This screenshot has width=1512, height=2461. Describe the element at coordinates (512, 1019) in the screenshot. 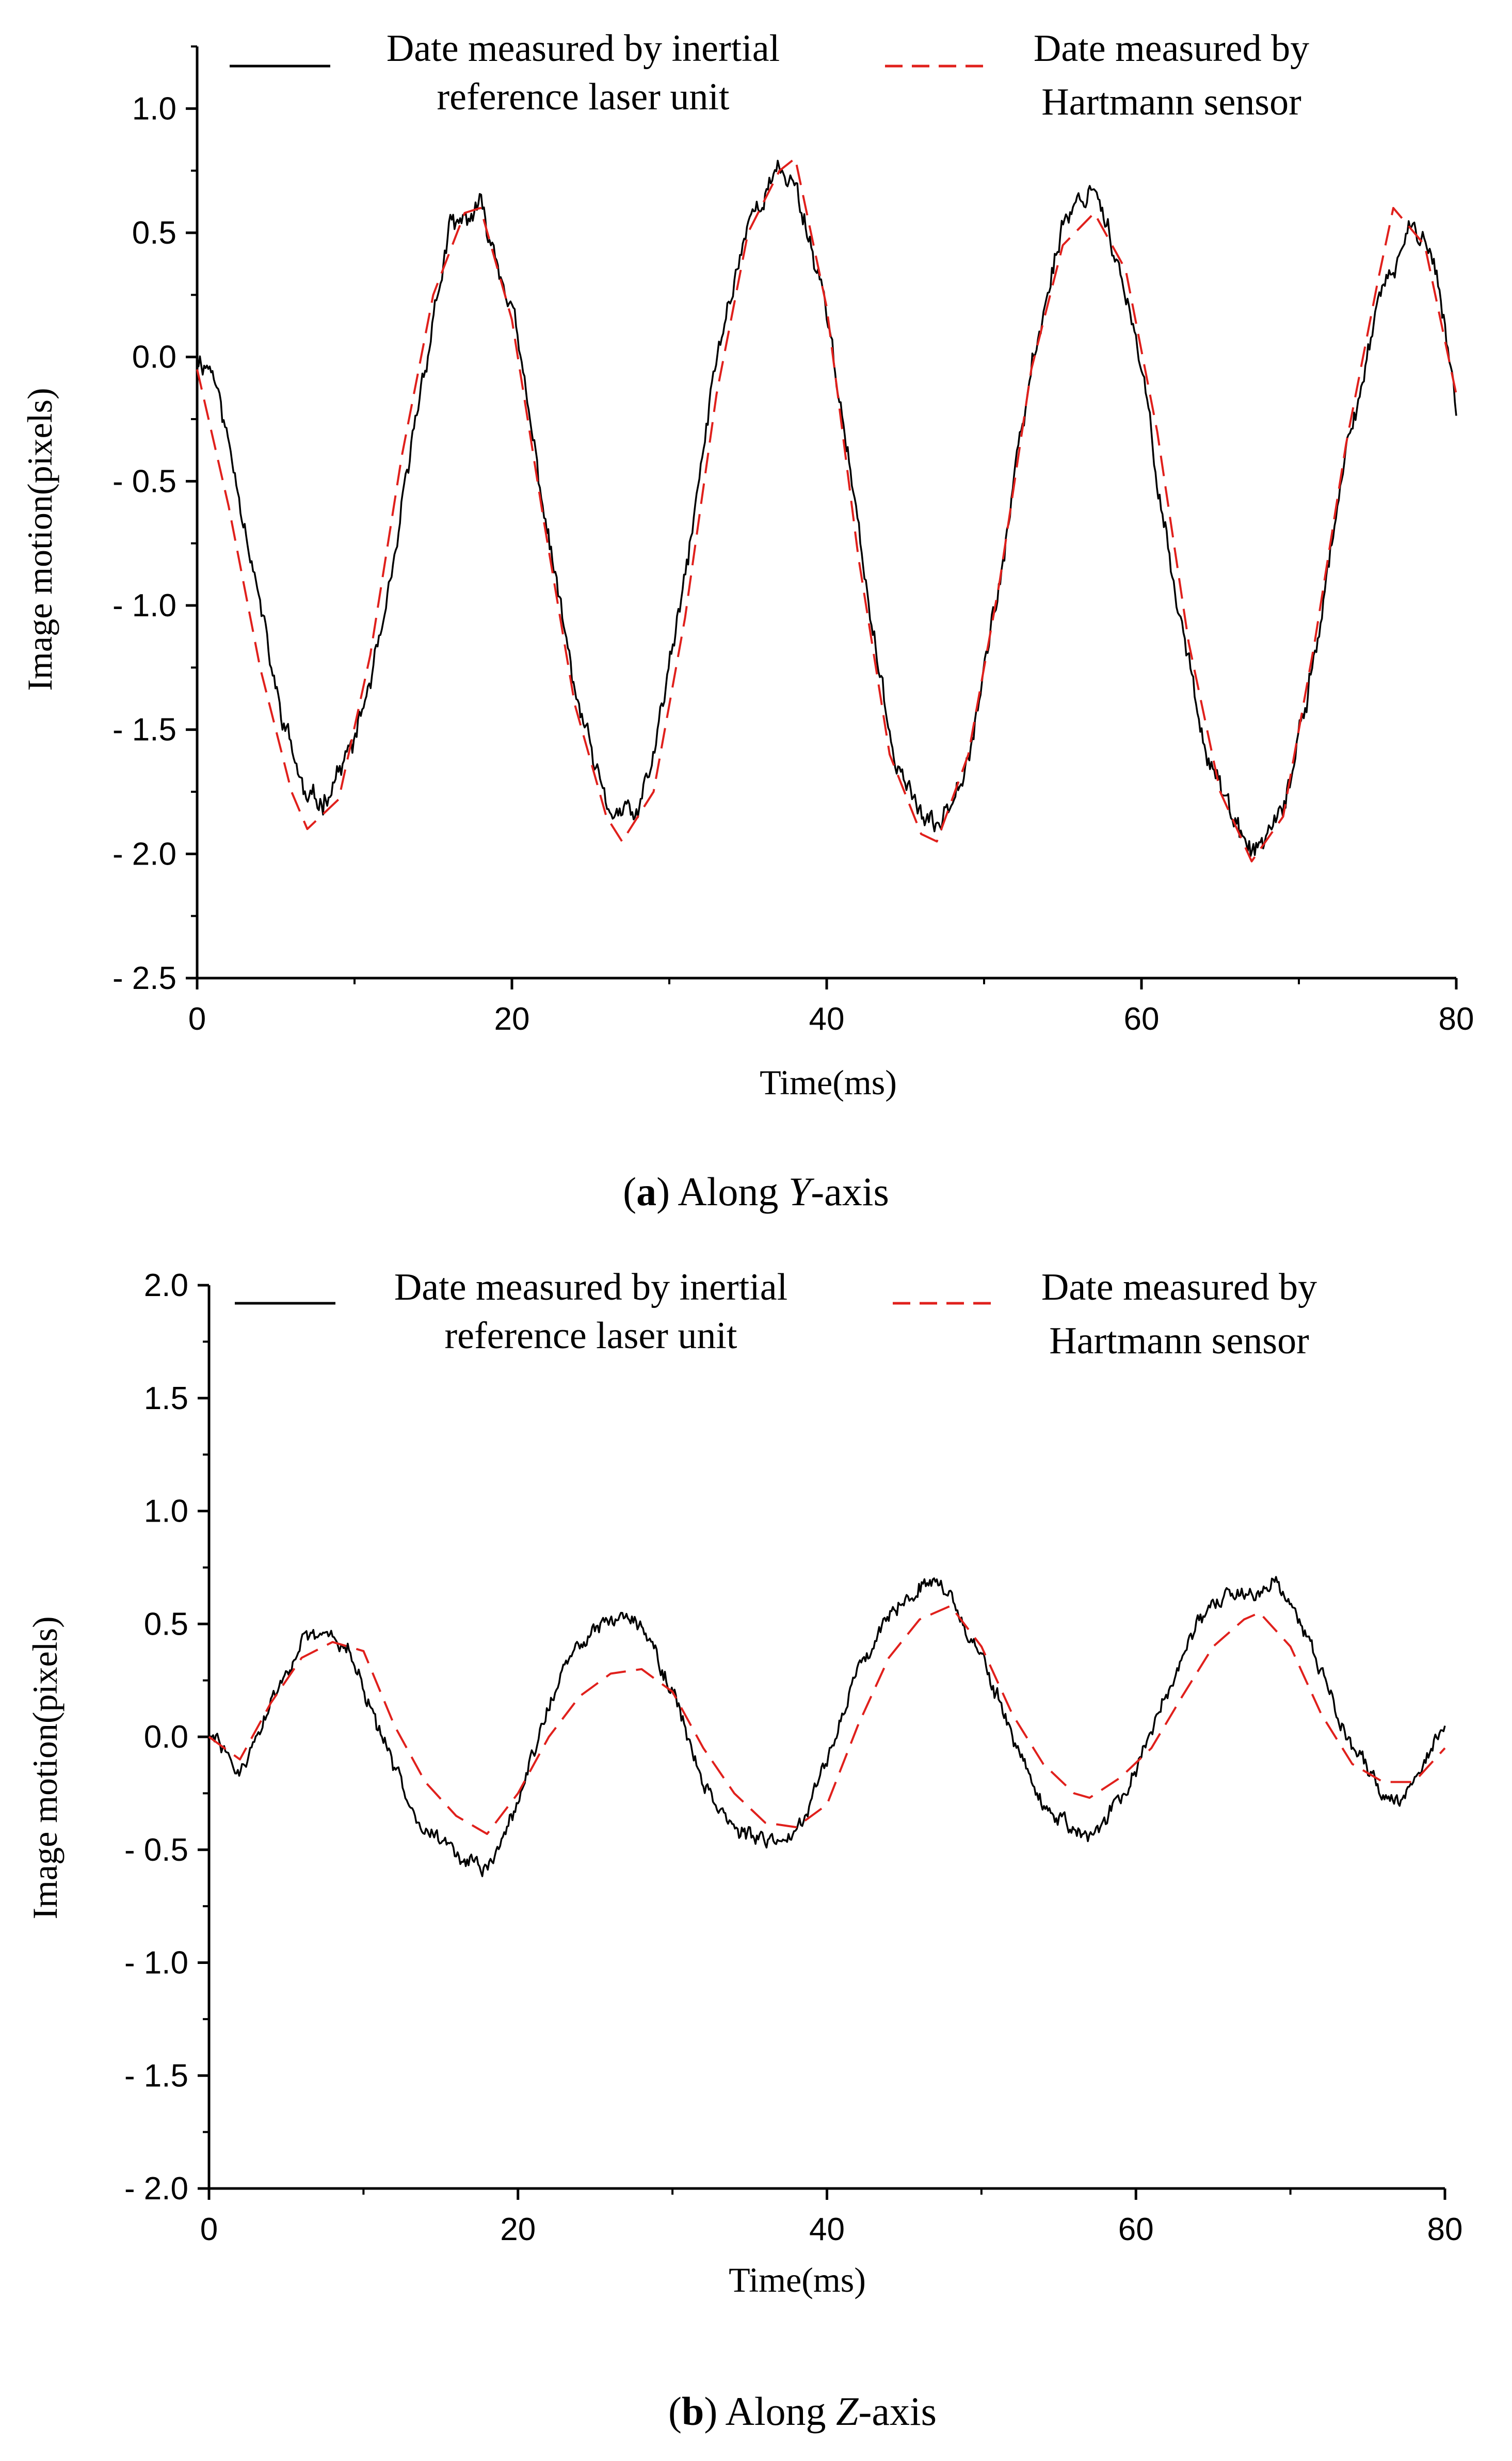

I see `chart-a-x-tick-label: 20` at that location.